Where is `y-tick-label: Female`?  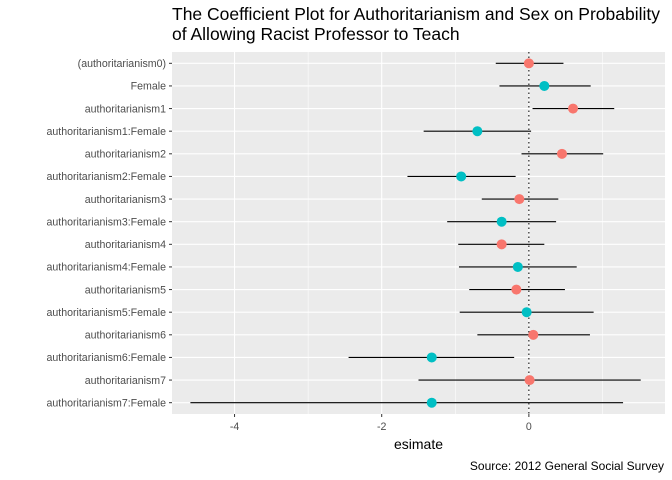 y-tick-label: Female is located at coordinates (148, 87).